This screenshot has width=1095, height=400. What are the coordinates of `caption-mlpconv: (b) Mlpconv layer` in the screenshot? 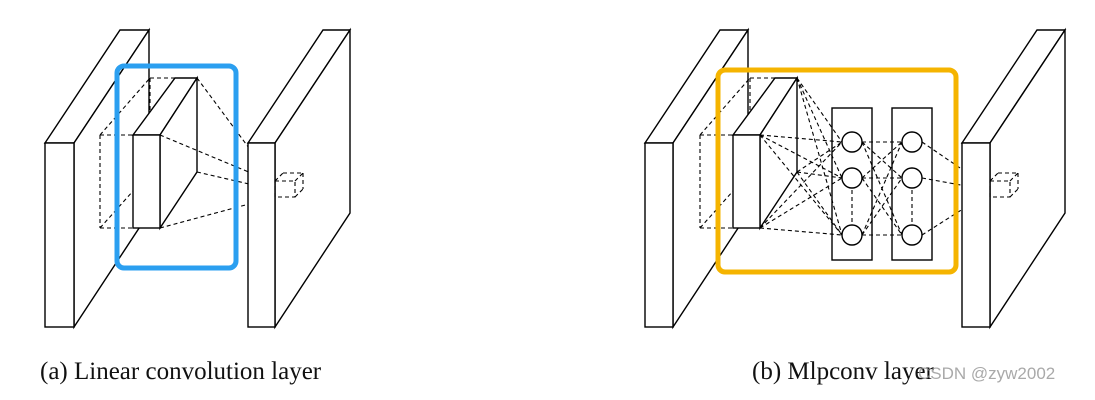 It's located at (843, 371).